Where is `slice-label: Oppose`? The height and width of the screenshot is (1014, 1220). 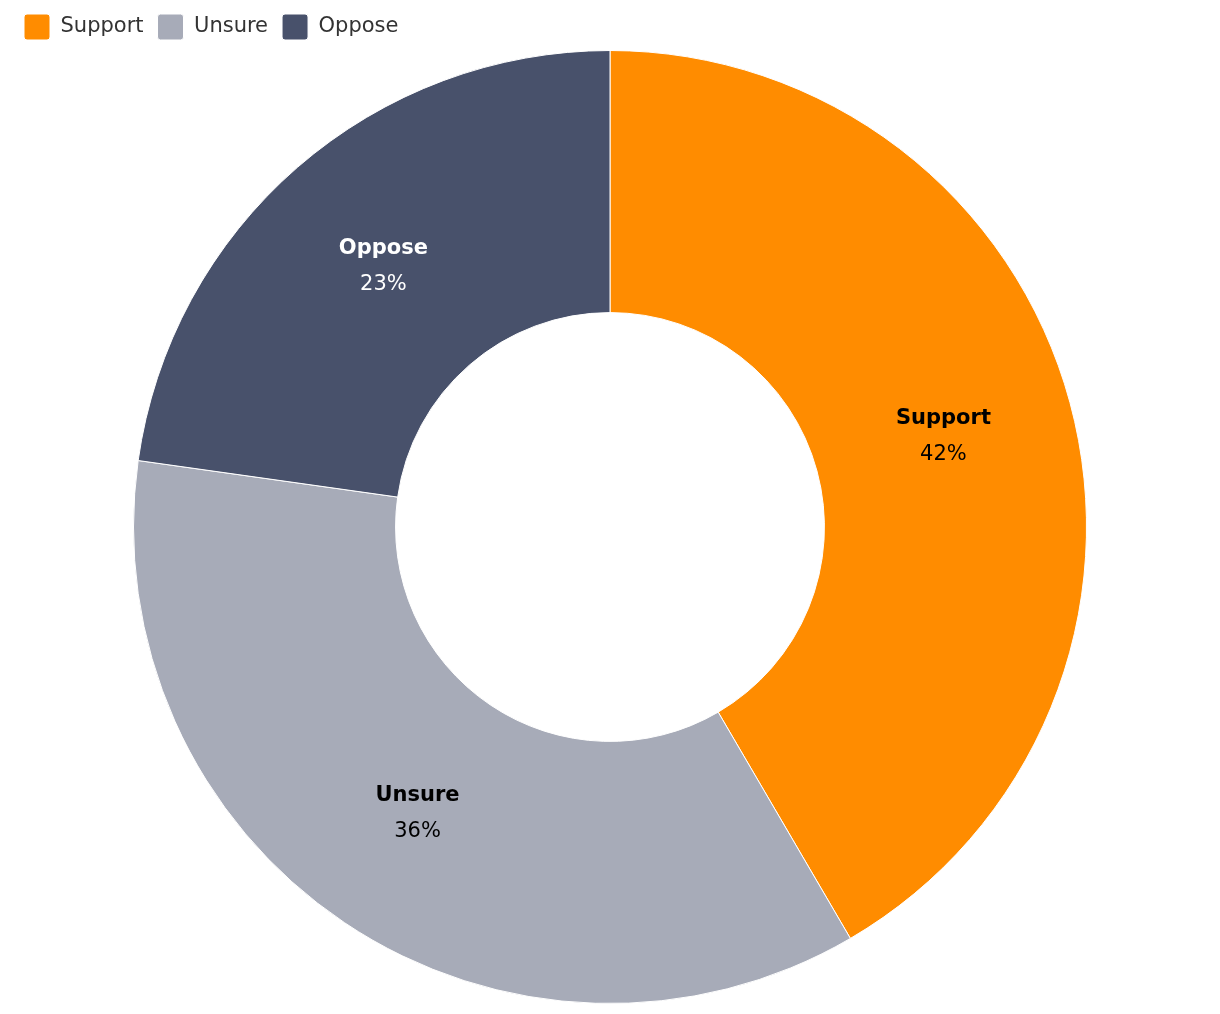 slice-label: Oppose is located at coordinates (383, 246).